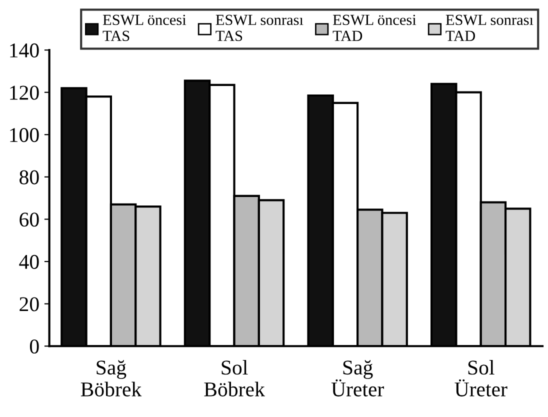  What do you see at coordinates (481, 378) in the screenshot?
I see `x-tick-label: Sol Üreter` at bounding box center [481, 378].